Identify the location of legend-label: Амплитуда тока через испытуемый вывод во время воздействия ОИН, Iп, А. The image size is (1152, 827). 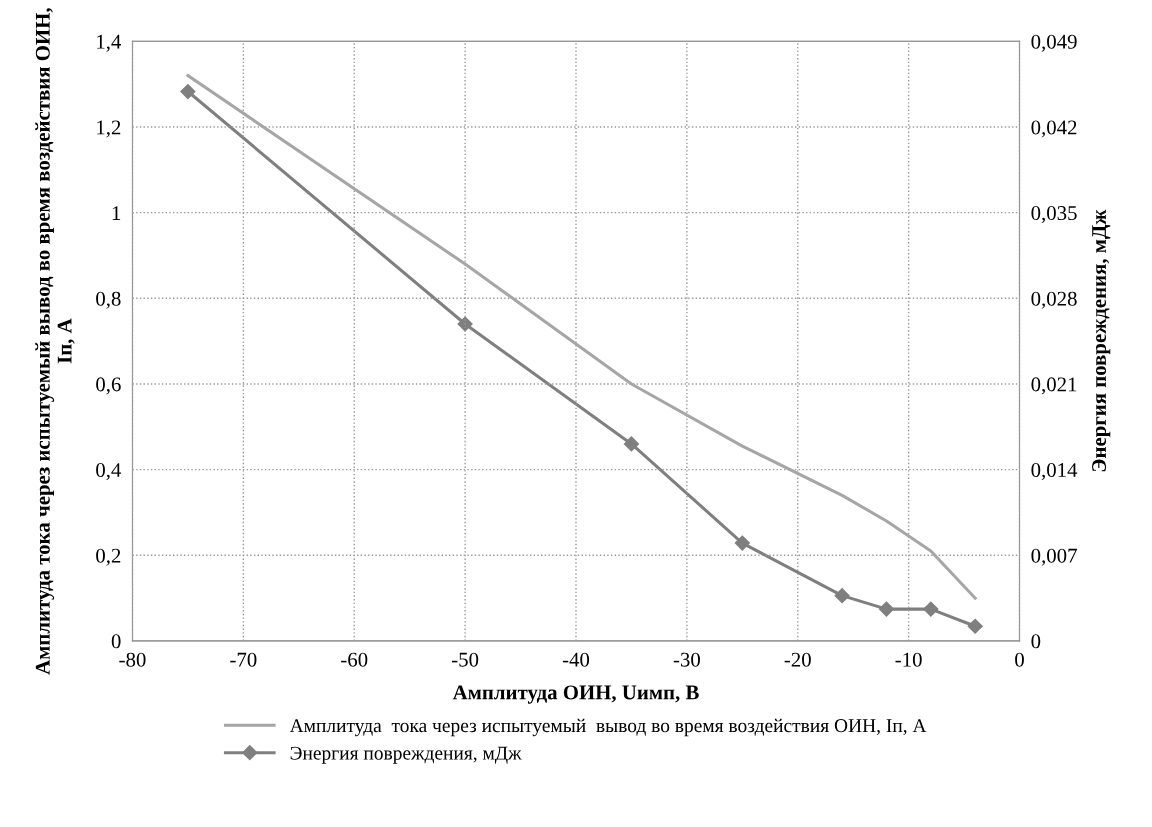
(608, 727).